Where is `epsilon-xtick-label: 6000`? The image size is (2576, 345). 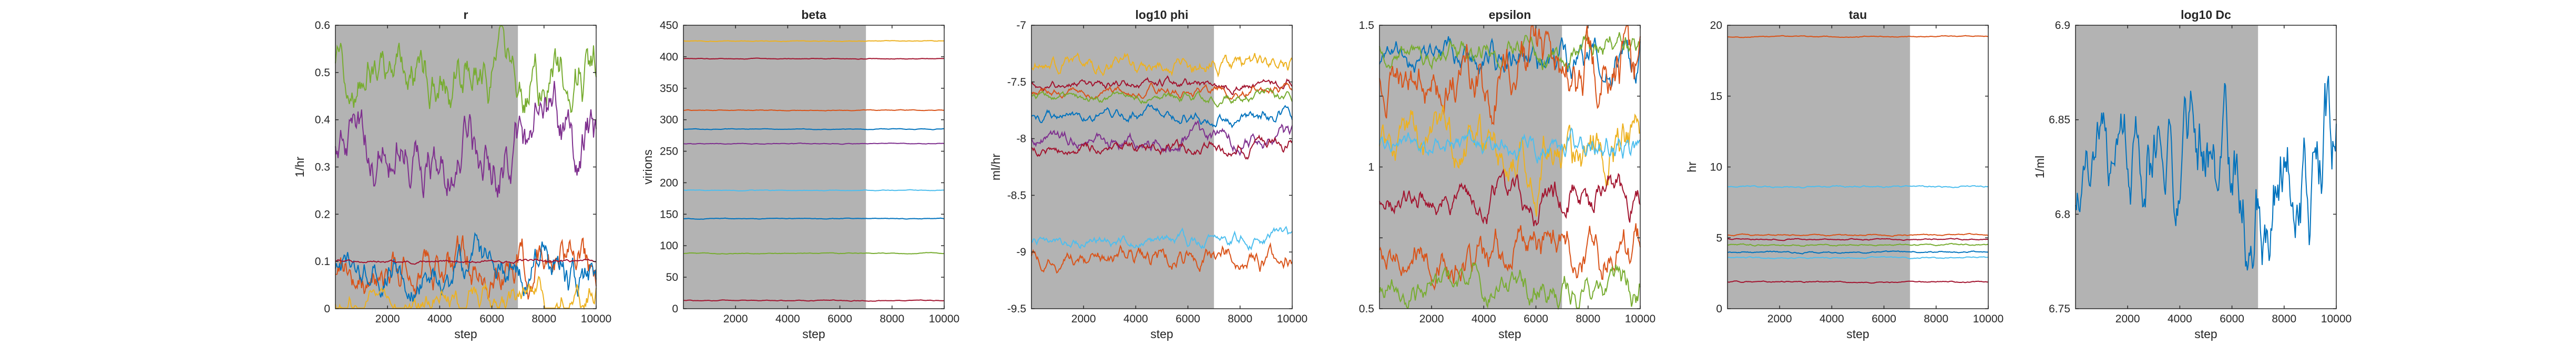 epsilon-xtick-label: 6000 is located at coordinates (1536, 319).